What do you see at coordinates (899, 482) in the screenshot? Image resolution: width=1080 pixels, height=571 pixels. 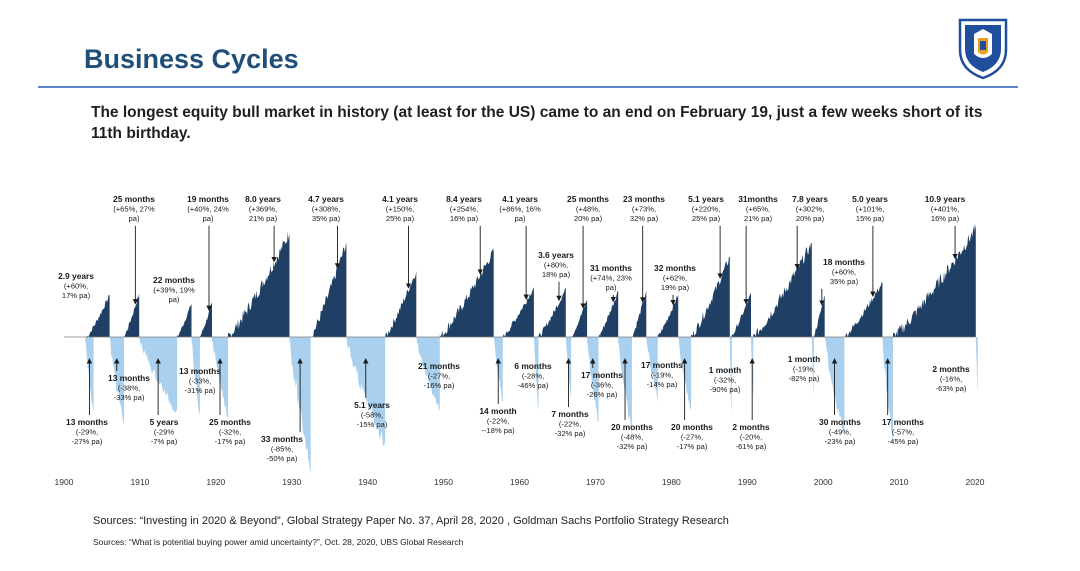 I see `x-tick-label: 2010` at bounding box center [899, 482].